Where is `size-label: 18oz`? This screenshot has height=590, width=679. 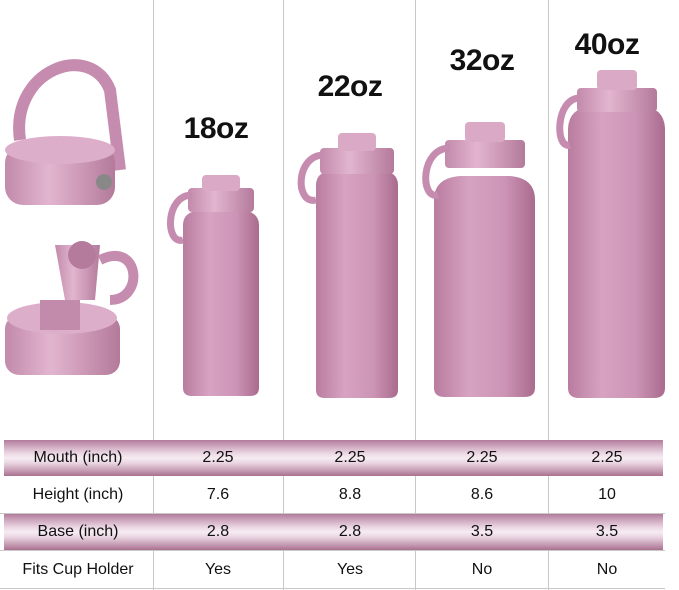 size-label: 18oz is located at coordinates (216, 128).